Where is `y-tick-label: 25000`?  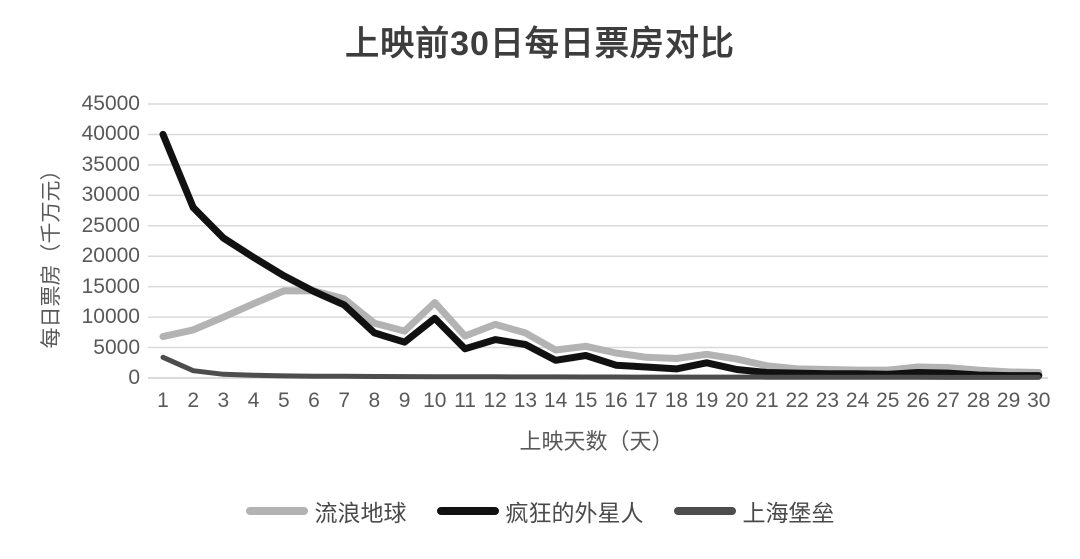 y-tick-label: 25000 is located at coordinates (110, 225).